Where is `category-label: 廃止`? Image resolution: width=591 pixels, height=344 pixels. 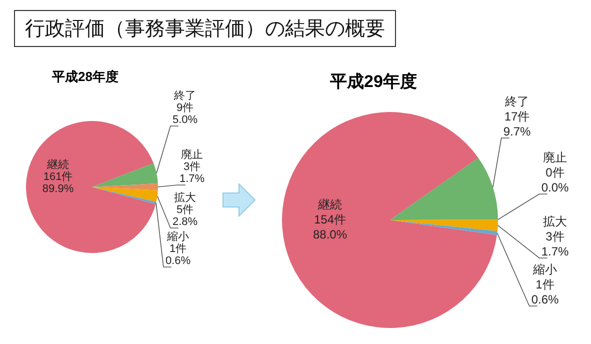
category-label: 廃止 is located at coordinates (555, 157).